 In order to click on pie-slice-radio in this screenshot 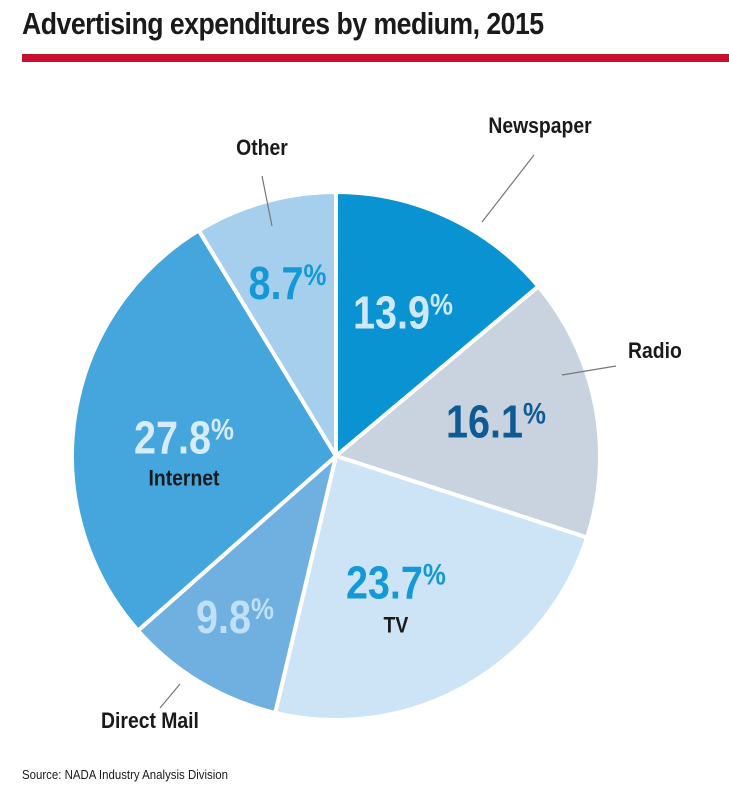, I will do `click(468, 412)`.